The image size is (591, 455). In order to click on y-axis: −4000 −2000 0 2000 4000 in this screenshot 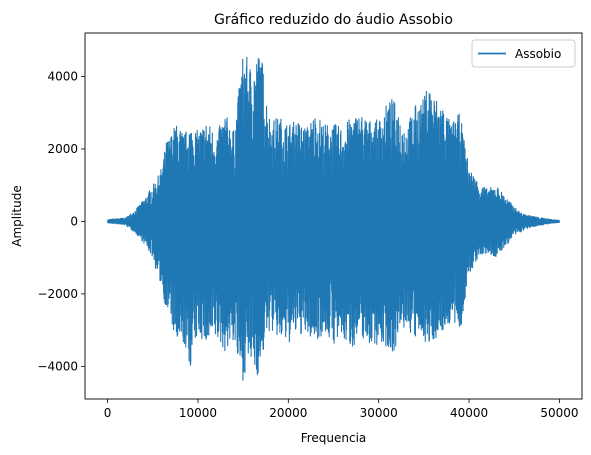, I will do `click(61, 221)`.